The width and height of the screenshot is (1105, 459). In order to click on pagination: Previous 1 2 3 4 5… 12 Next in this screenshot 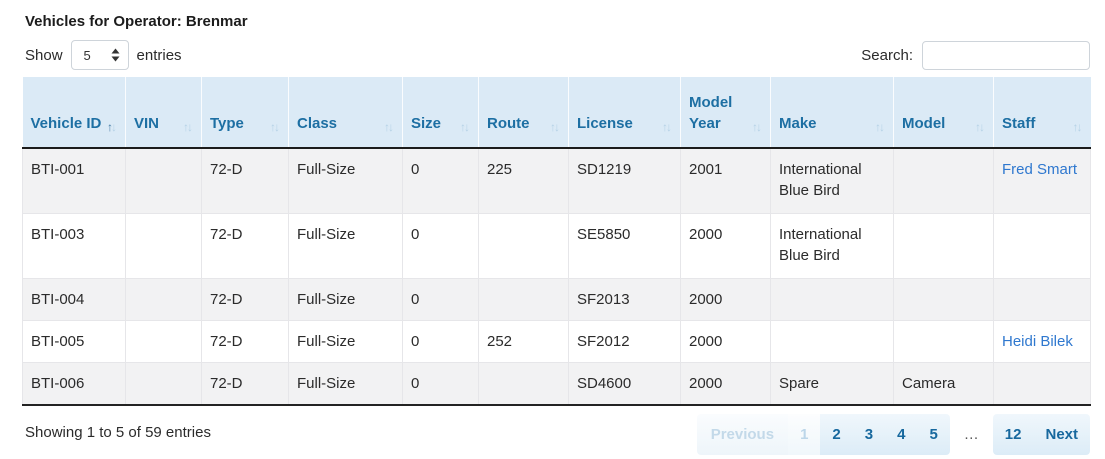, I will do `click(893, 434)`.